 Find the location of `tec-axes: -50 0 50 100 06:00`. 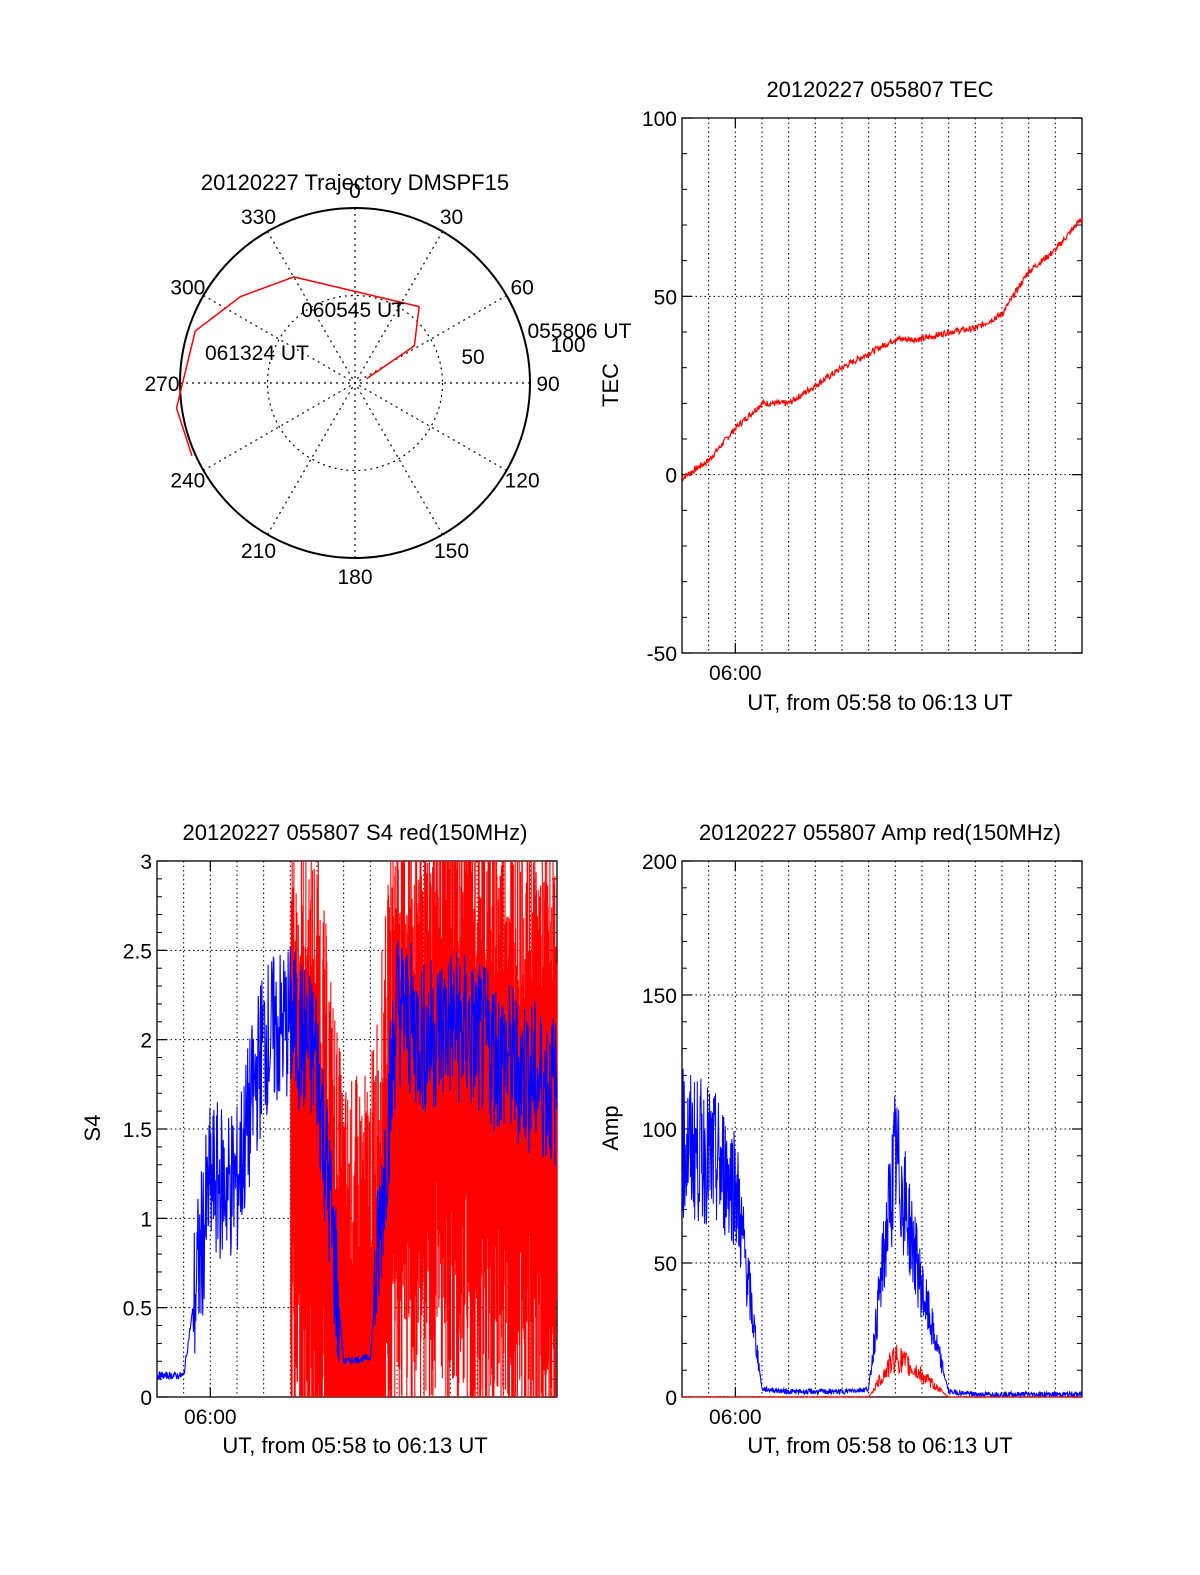

tec-axes: -50 0 50 100 06:00 is located at coordinates (862, 396).